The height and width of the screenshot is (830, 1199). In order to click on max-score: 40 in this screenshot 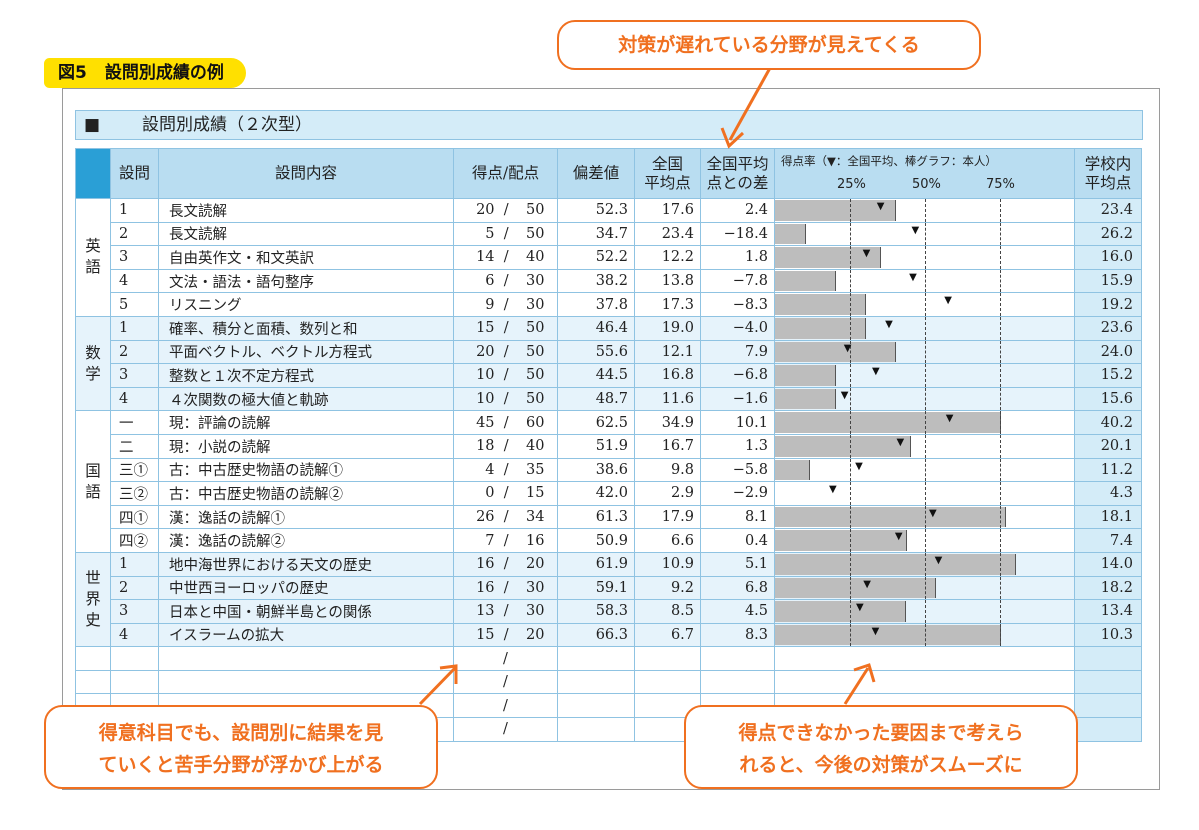, I will do `click(535, 257)`.